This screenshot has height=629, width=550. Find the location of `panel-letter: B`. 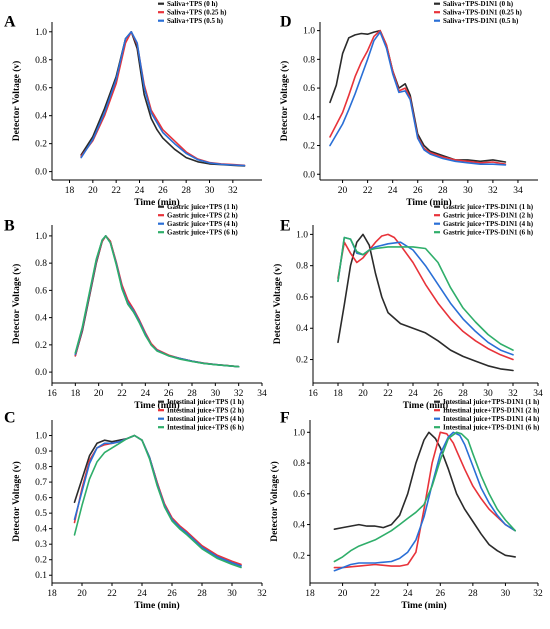

panel-letter: B is located at coordinates (9, 225).